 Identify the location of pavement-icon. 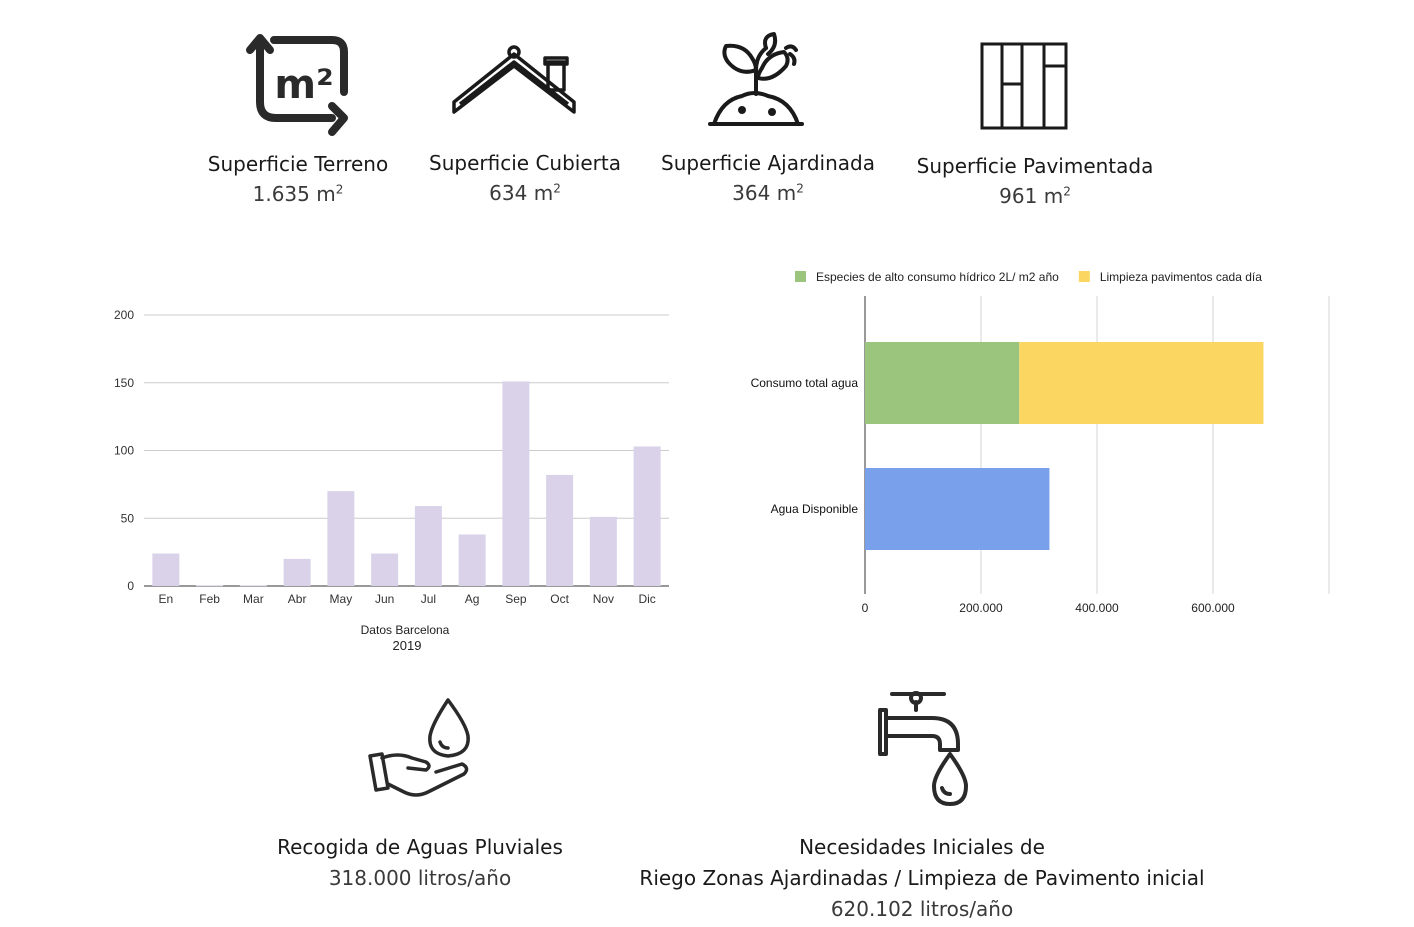
(1024, 86).